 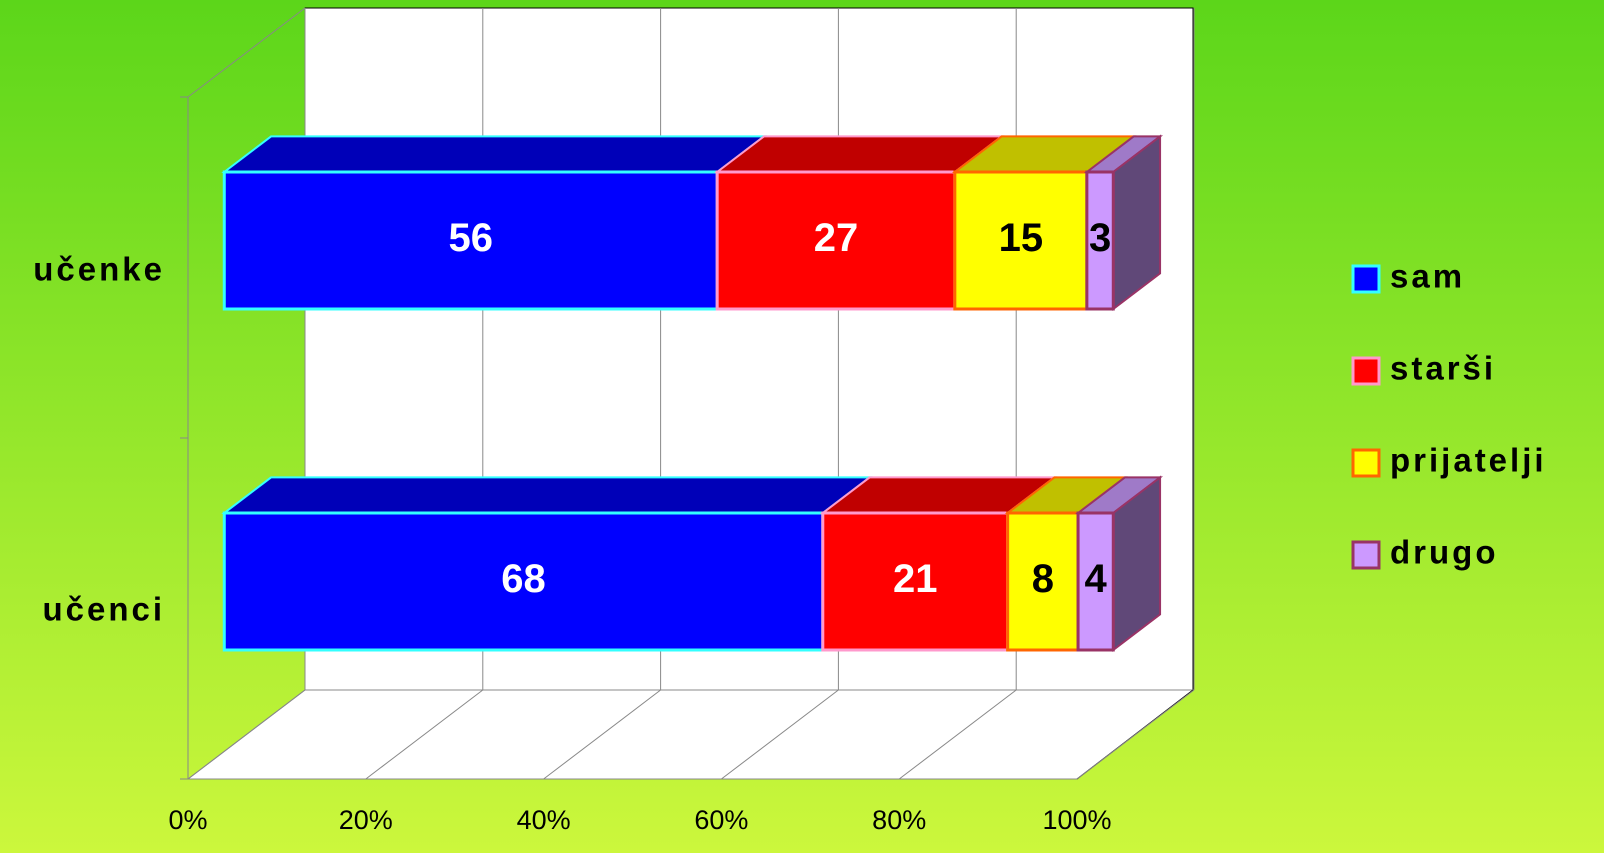 I want to click on data-label: 21, so click(x=915, y=579).